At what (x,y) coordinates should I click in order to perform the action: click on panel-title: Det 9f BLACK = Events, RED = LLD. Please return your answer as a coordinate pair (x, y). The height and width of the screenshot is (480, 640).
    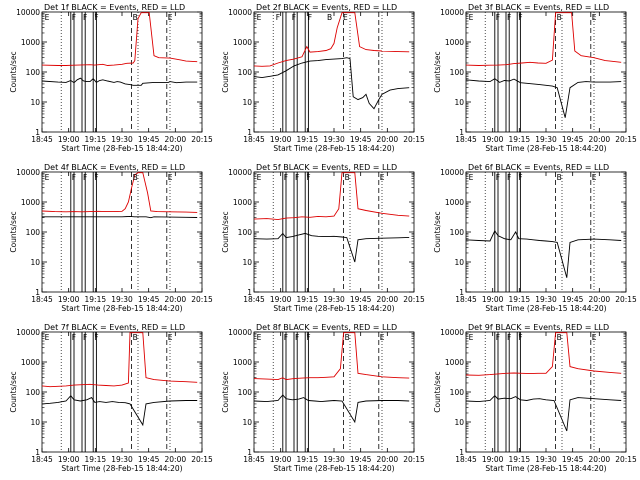
    Looking at the image, I should click on (538, 327).